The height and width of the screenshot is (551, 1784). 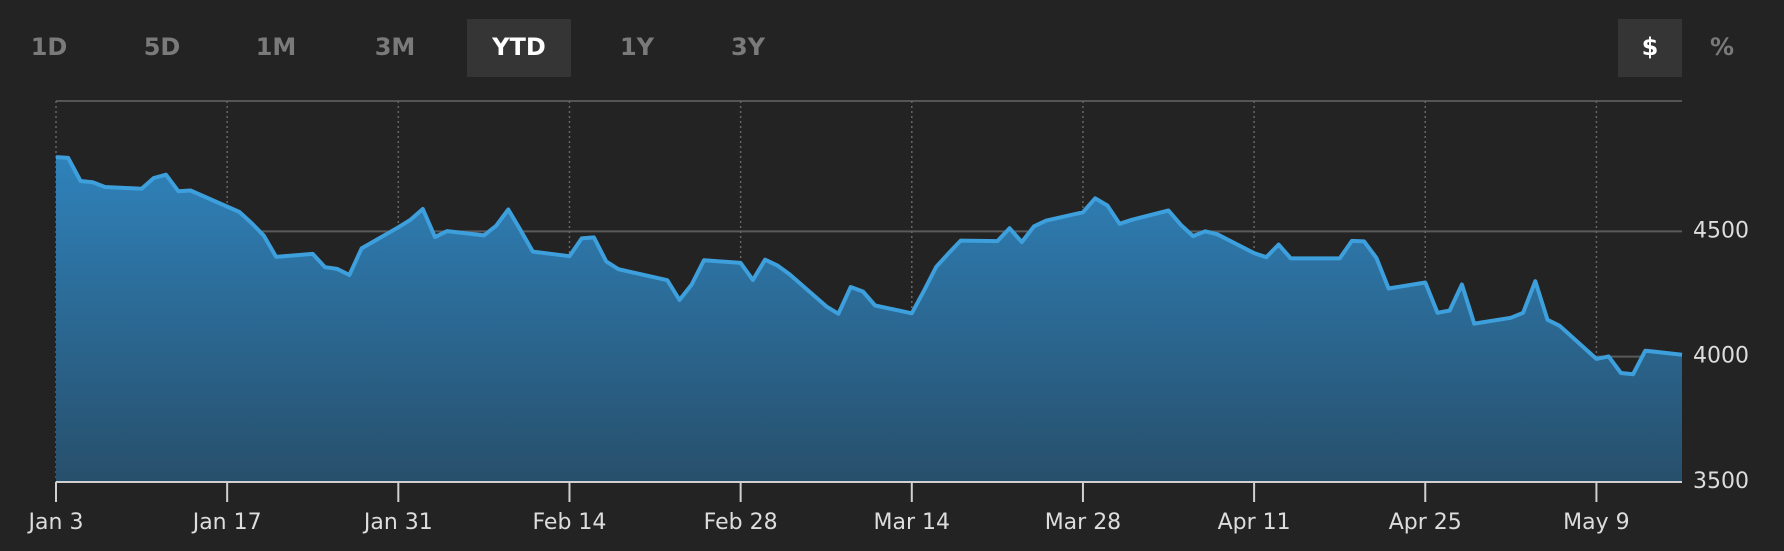 What do you see at coordinates (637, 47) in the screenshot?
I see `range-button: 1Y` at bounding box center [637, 47].